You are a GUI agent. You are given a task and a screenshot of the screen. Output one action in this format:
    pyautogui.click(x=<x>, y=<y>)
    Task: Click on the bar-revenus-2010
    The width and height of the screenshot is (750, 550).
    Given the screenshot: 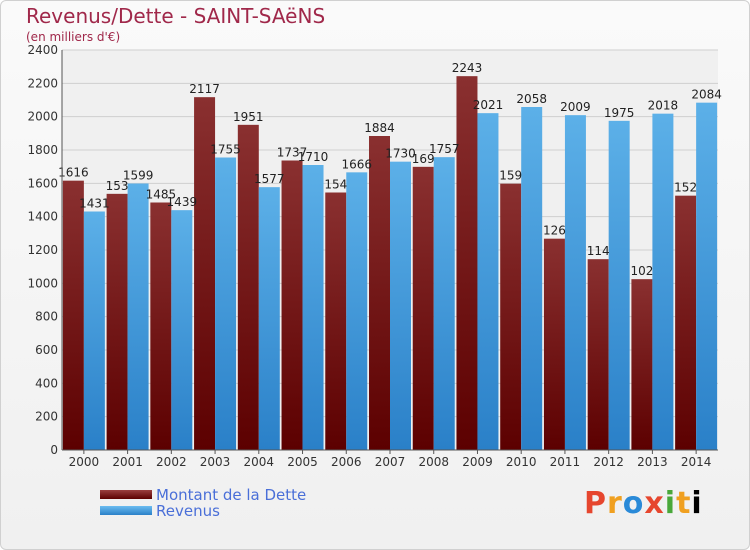 What is the action you would take?
    pyautogui.click(x=532, y=278)
    